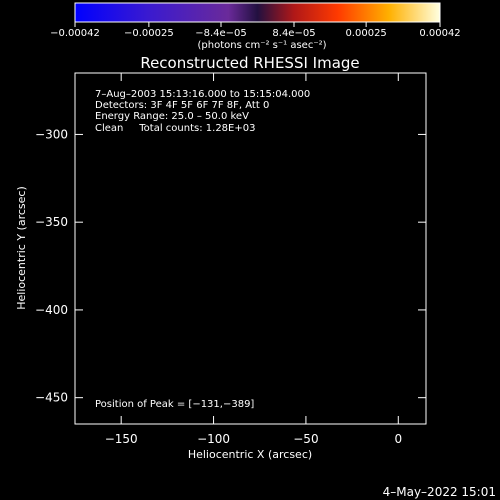 The height and width of the screenshot is (500, 500). Describe the element at coordinates (51, 222) in the screenshot. I see `y-tick-label: −350` at that location.